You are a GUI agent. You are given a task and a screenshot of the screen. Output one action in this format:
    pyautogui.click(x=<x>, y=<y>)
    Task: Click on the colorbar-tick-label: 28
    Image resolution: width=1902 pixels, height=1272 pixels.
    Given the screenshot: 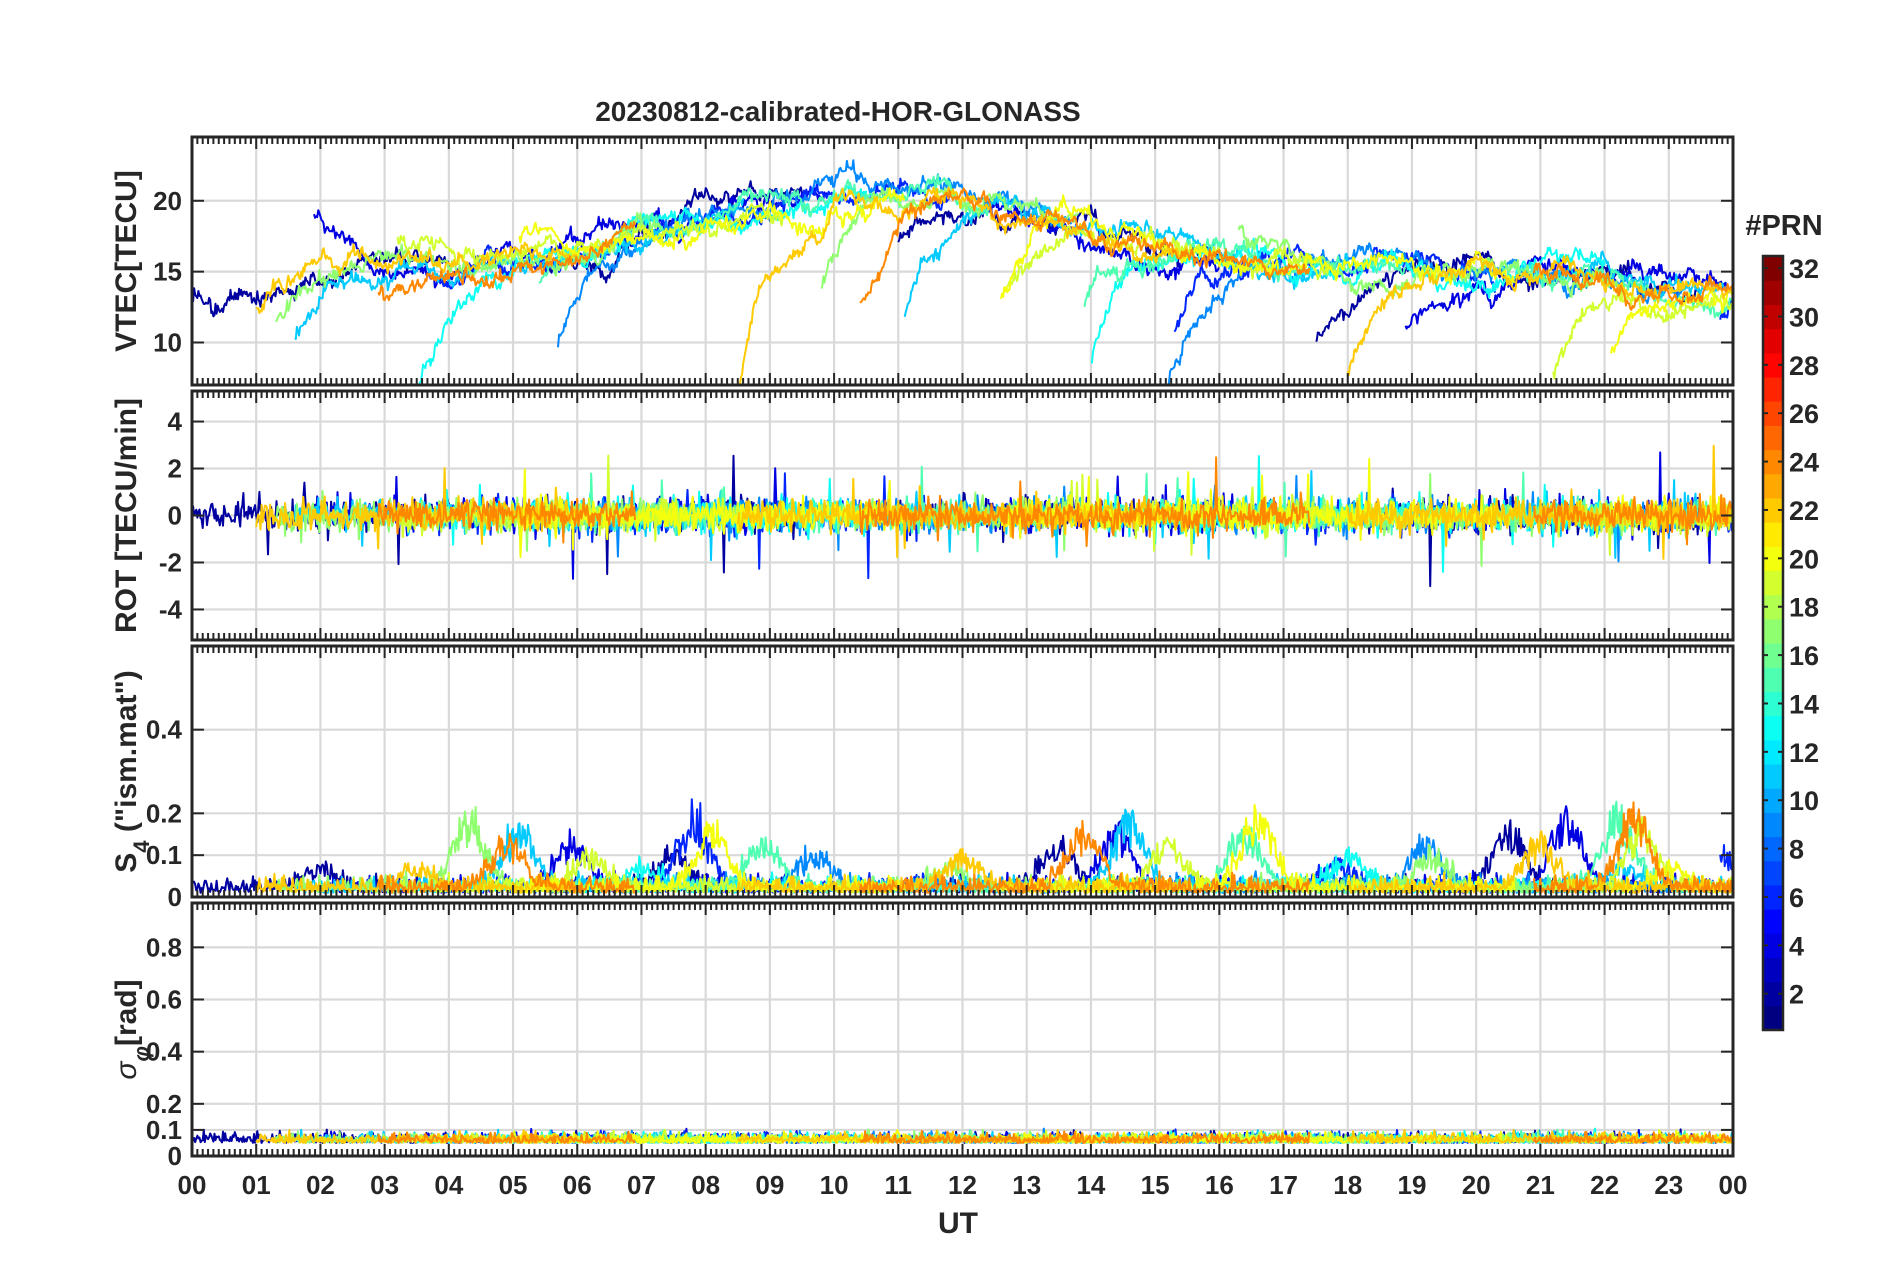 What is the action you would take?
    pyautogui.click(x=1804, y=366)
    